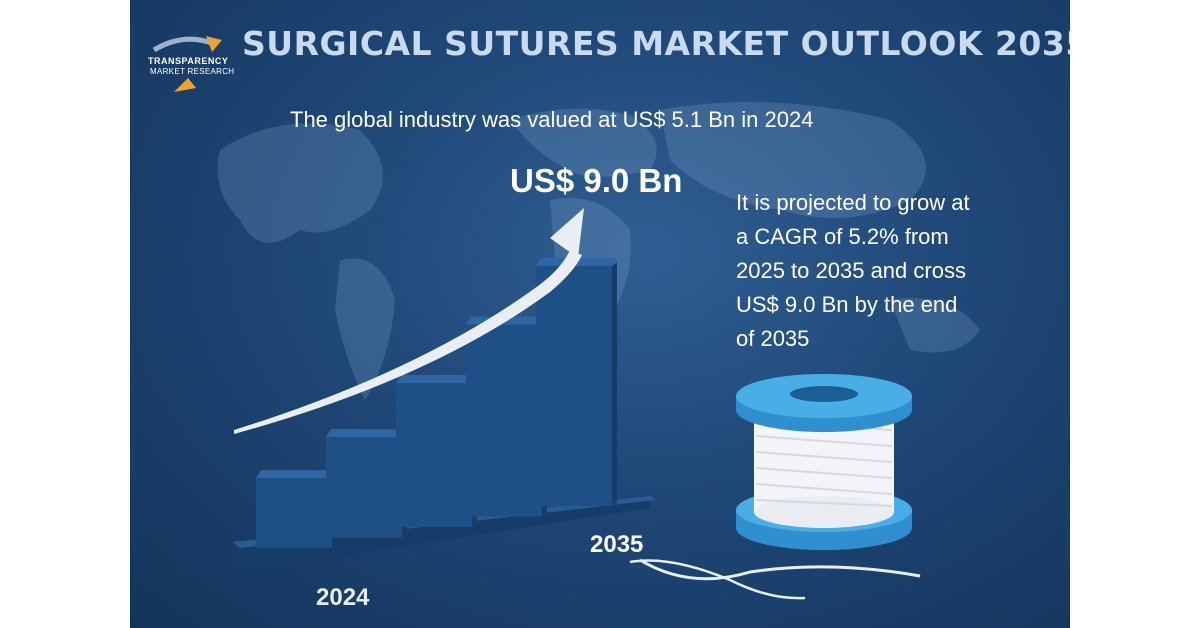 Image resolution: width=1200 pixels, height=628 pixels. I want to click on growth-arrow-icon, so click(409, 321).